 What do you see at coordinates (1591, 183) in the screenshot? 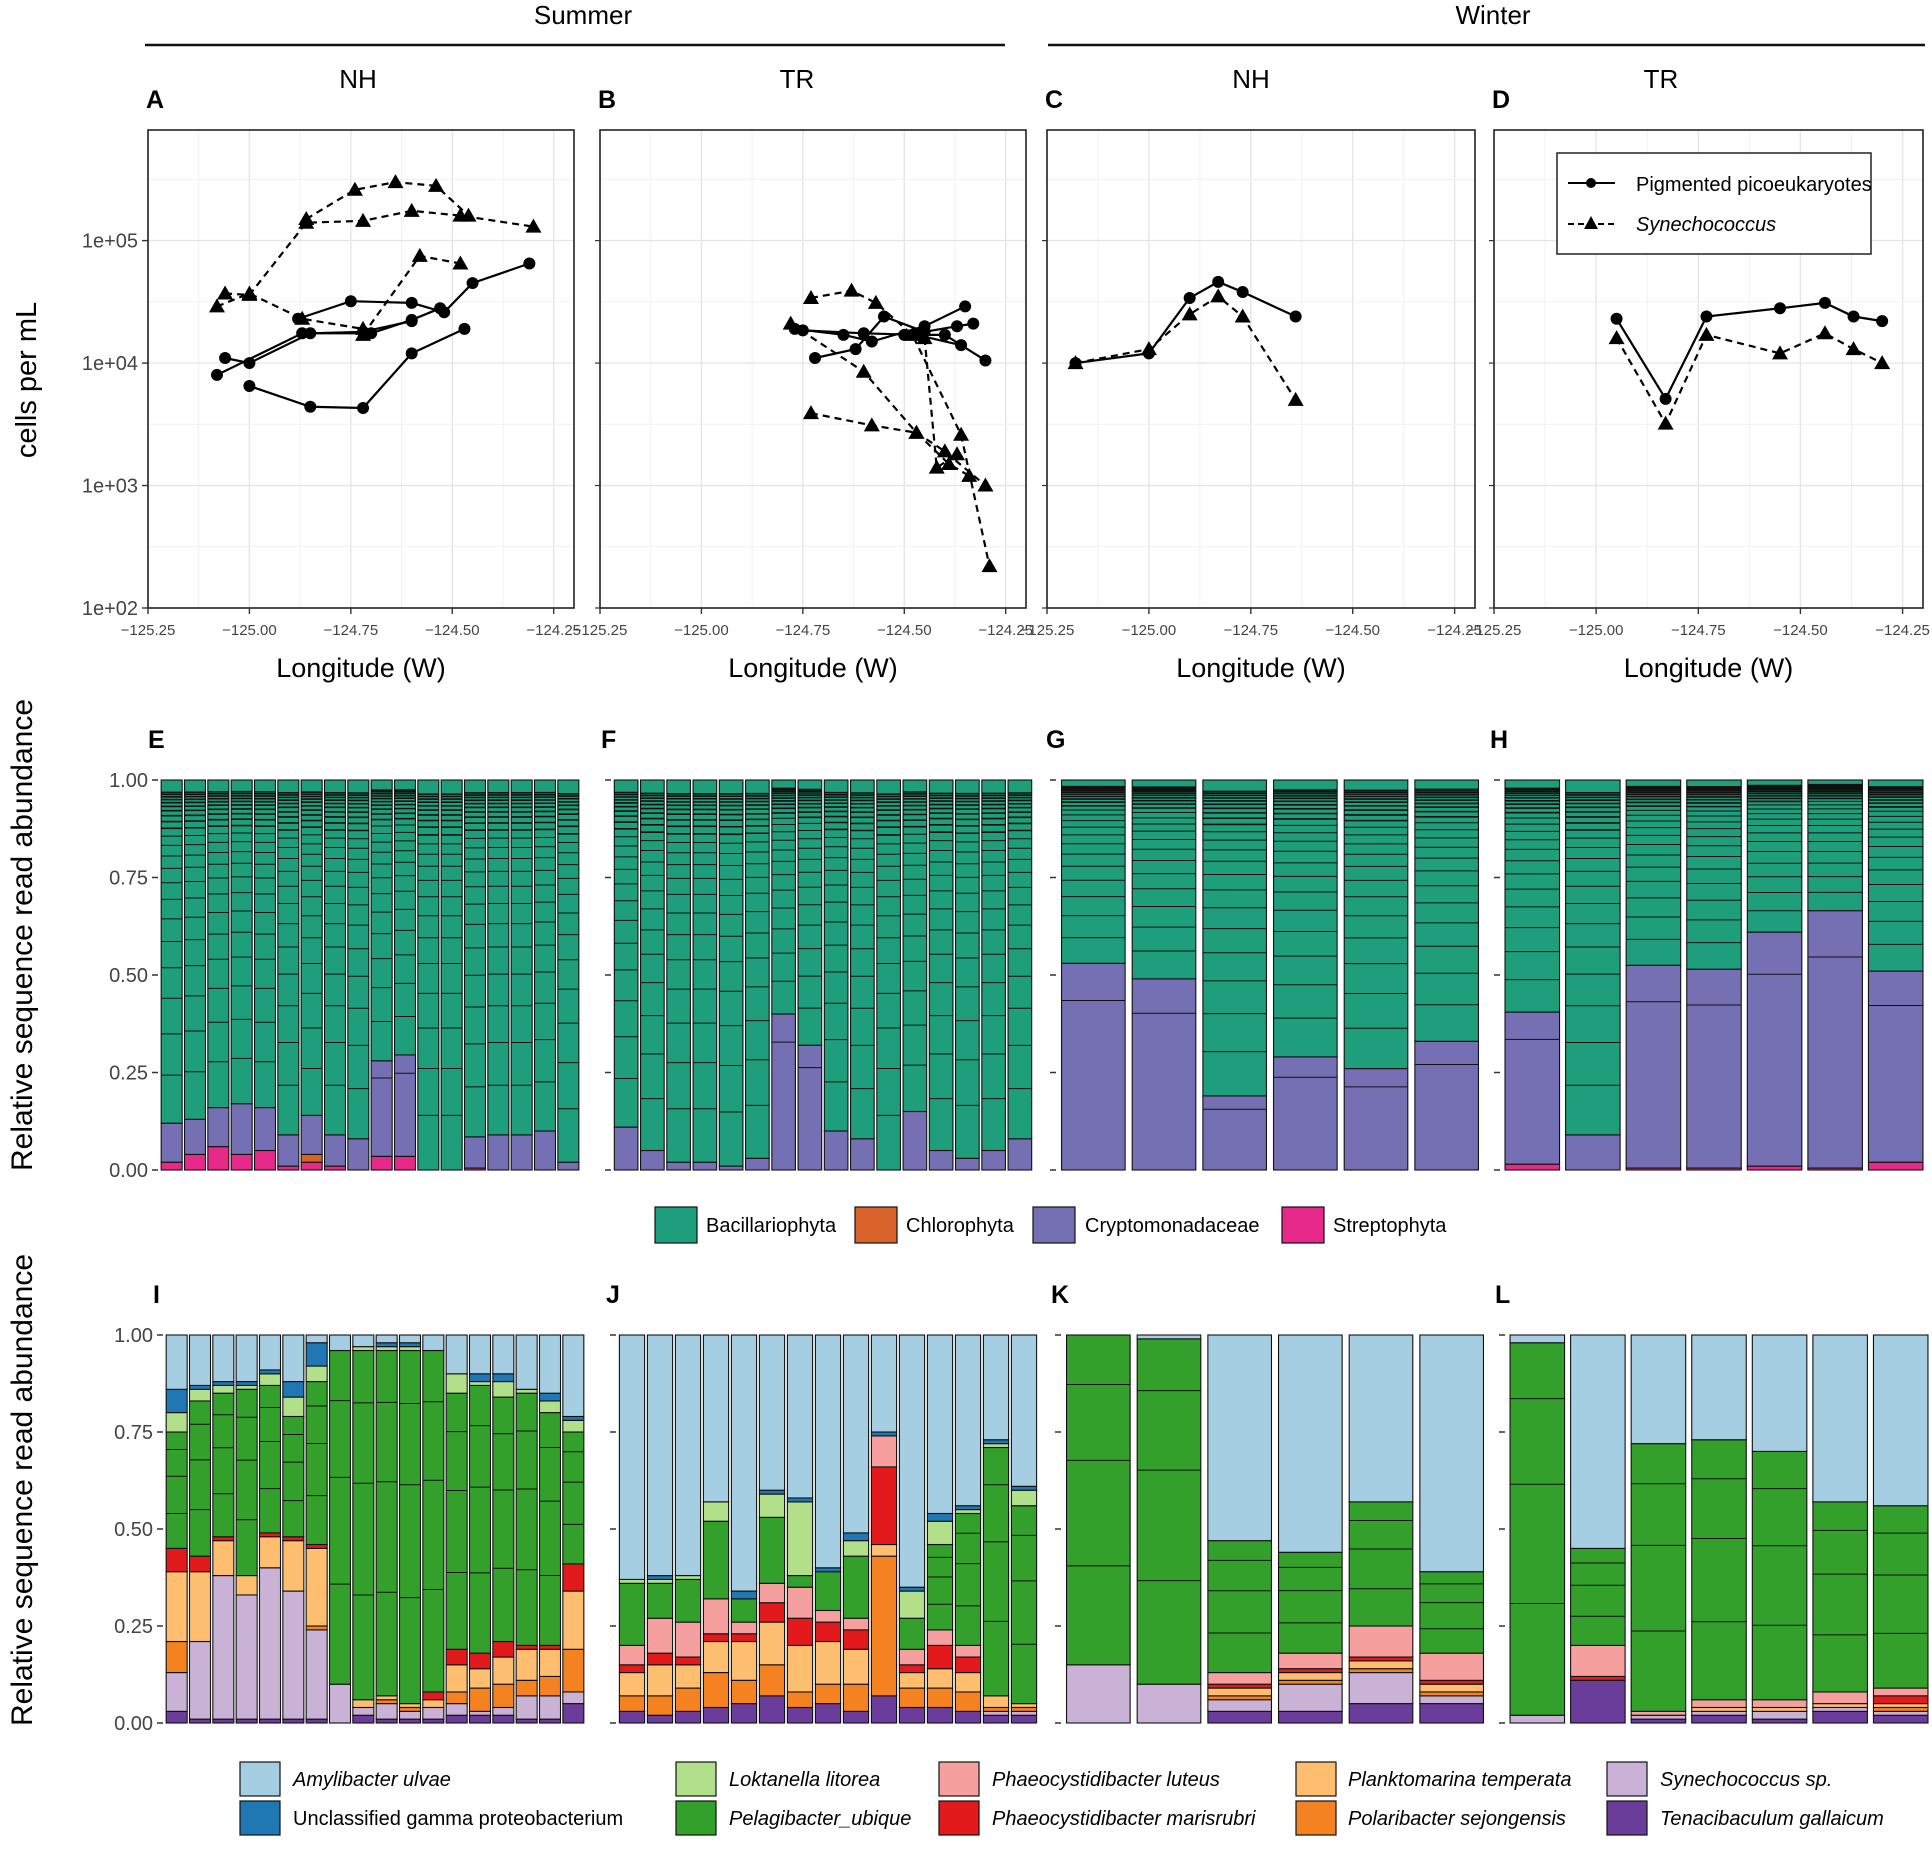
I see `legend-key-point-pico` at bounding box center [1591, 183].